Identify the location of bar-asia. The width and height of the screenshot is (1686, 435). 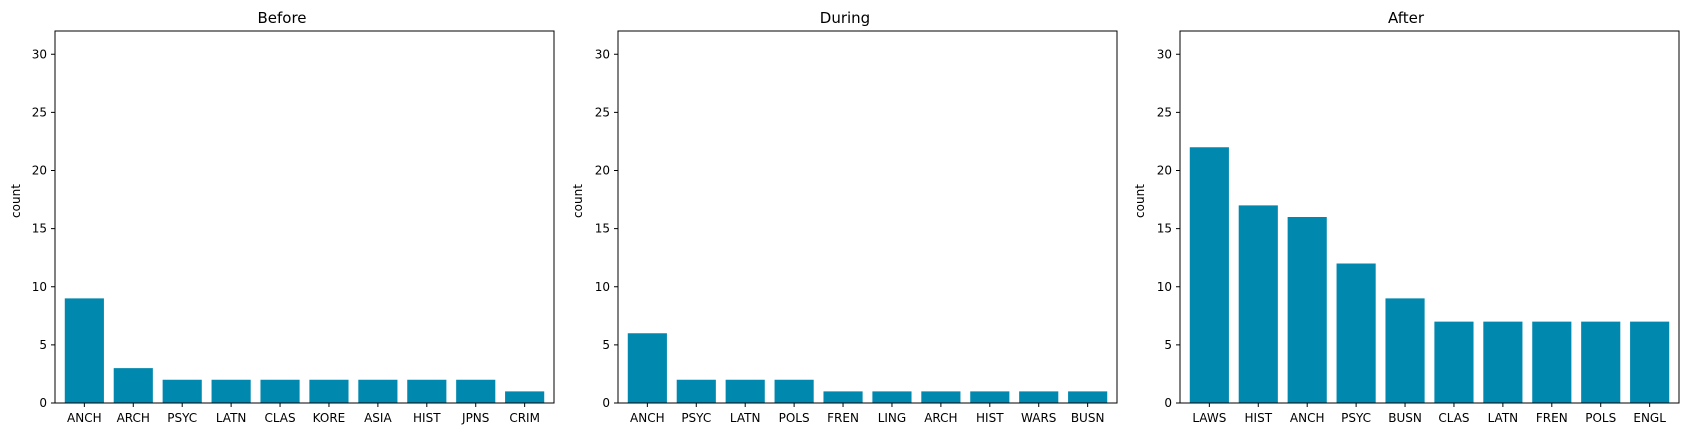
(378, 391).